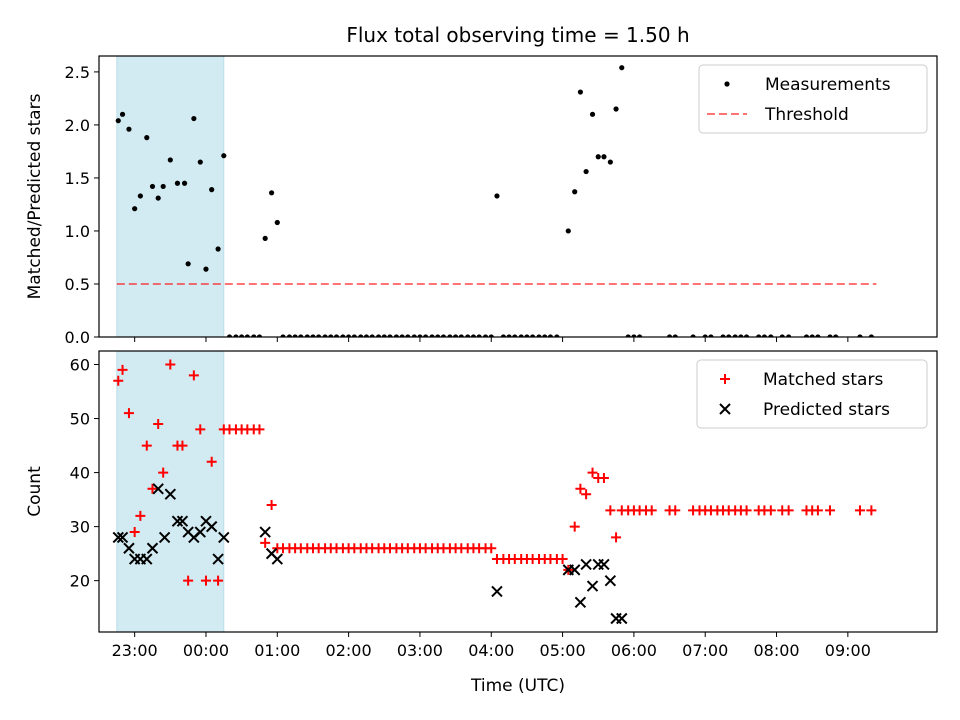 The width and height of the screenshot is (960, 720). What do you see at coordinates (420, 650) in the screenshot?
I see `x-tick-label: 03:00` at bounding box center [420, 650].